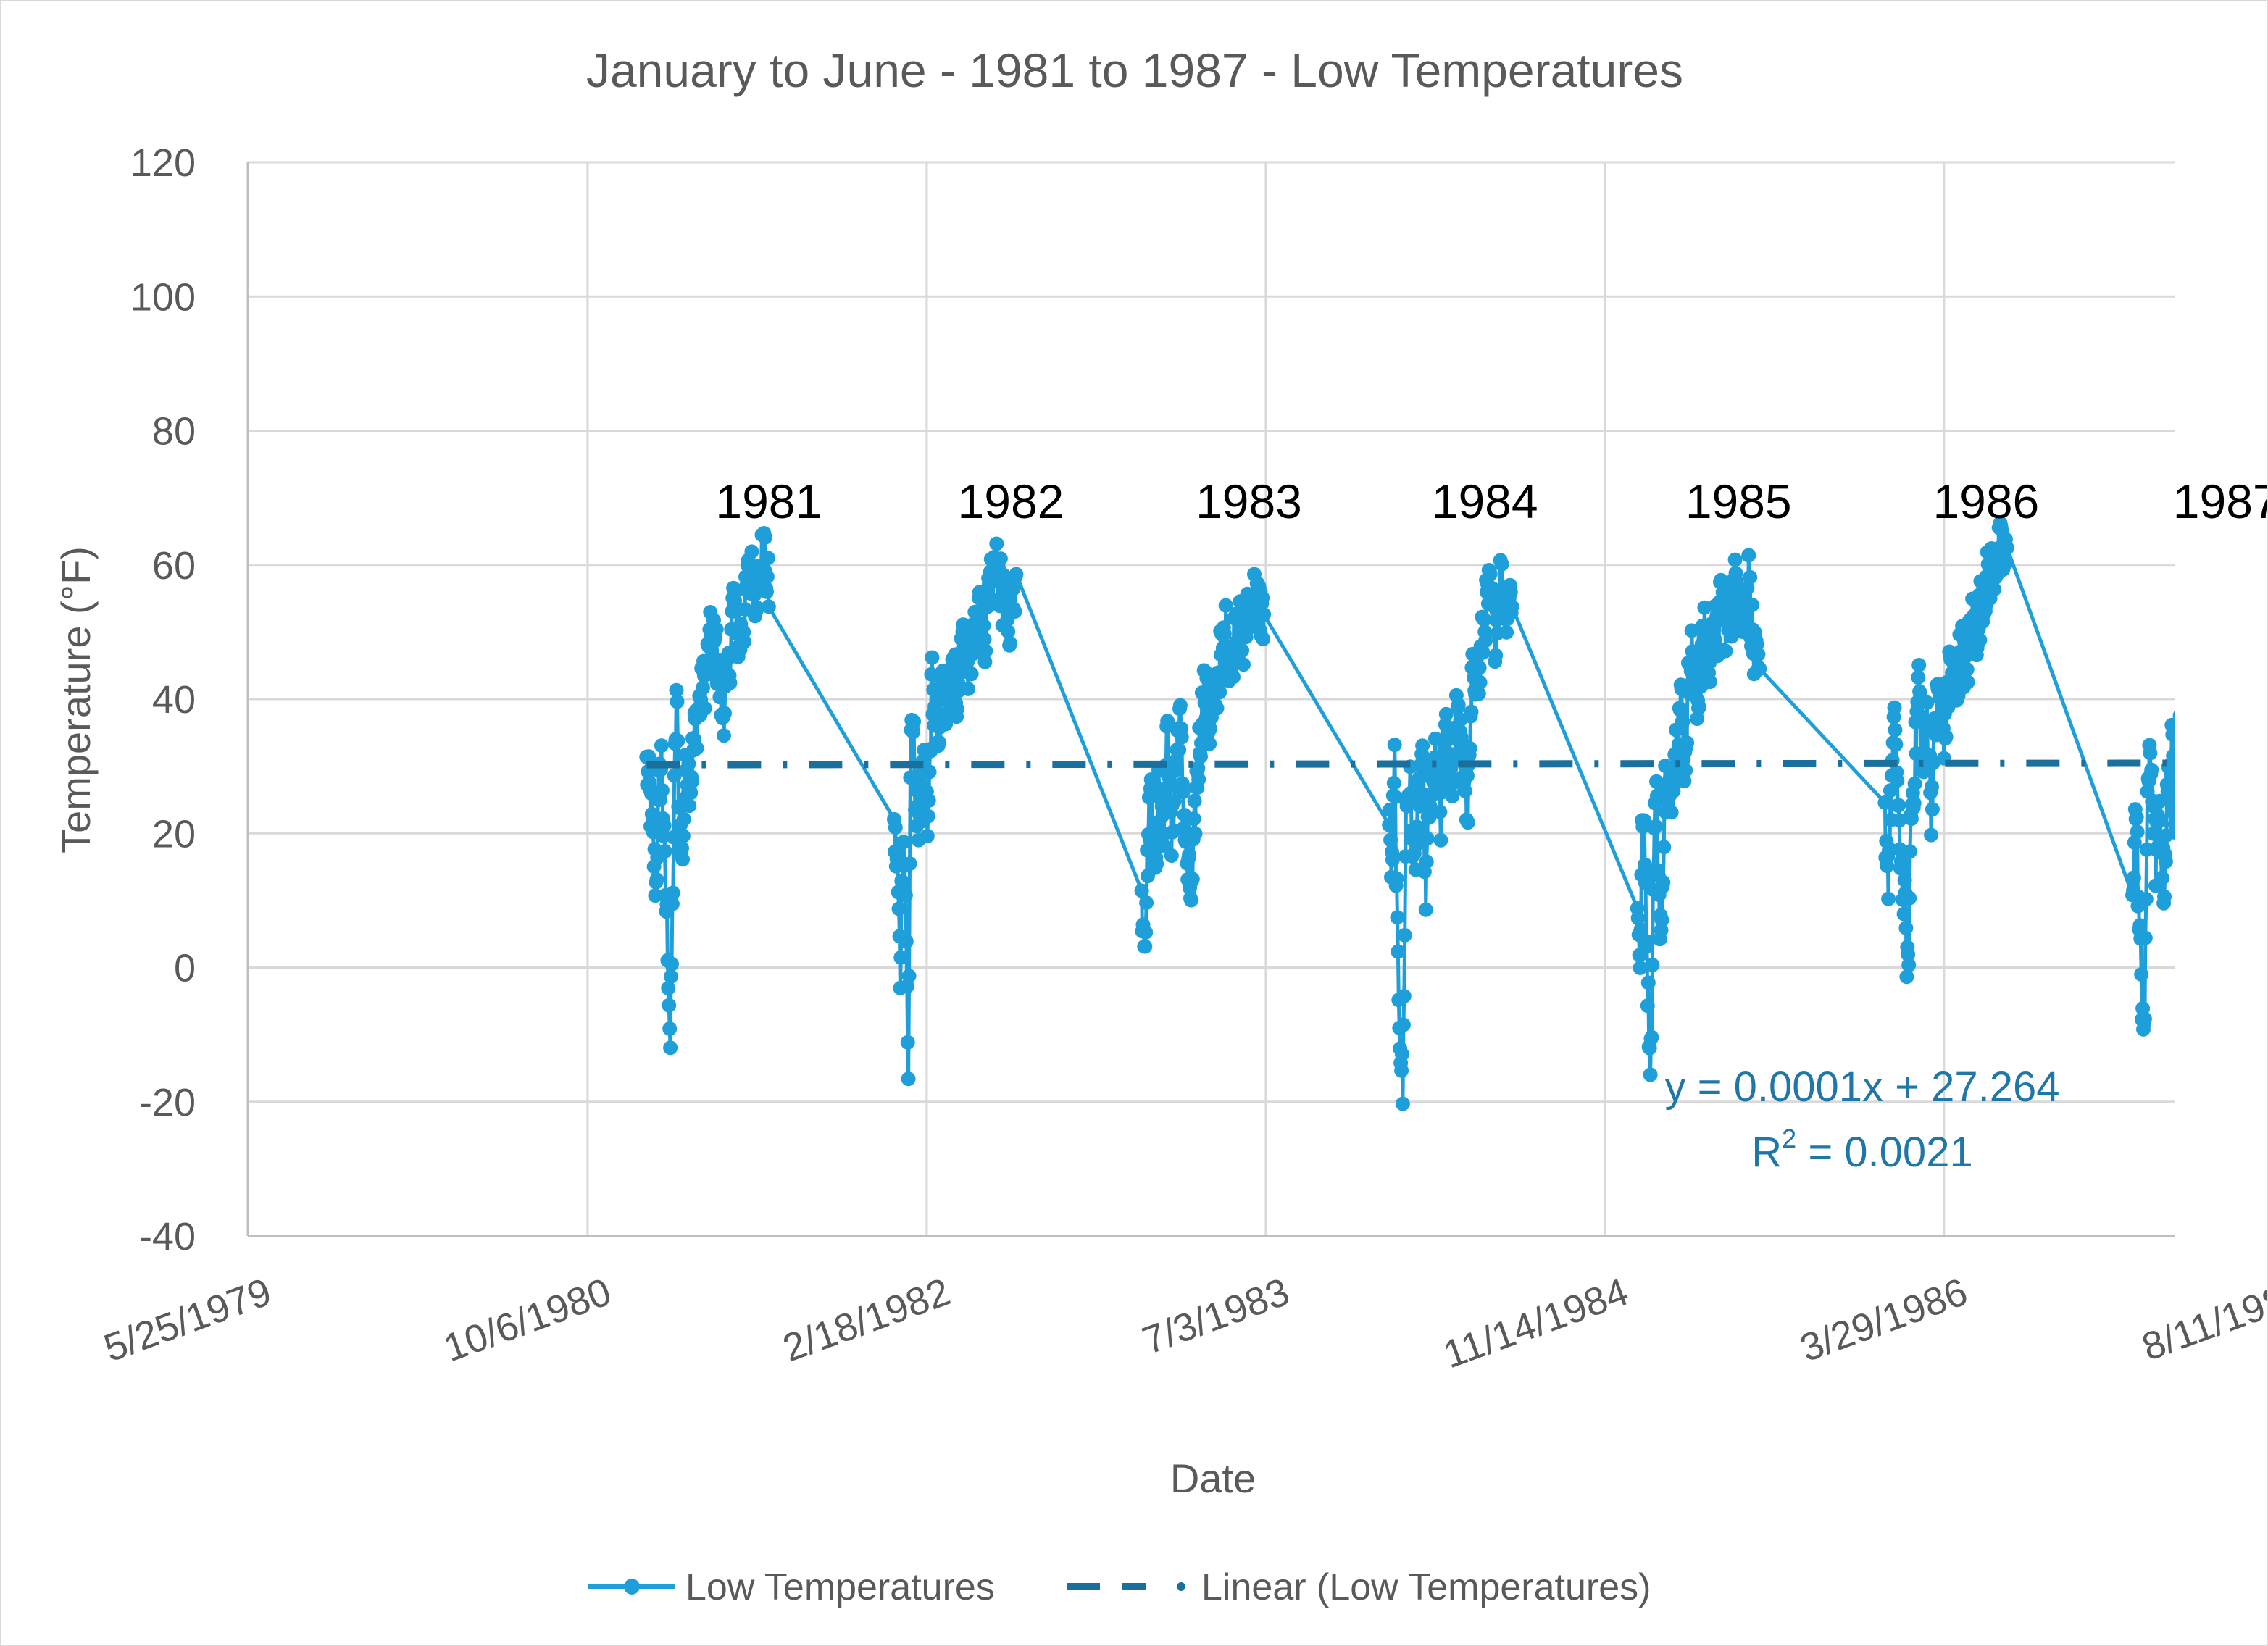  What do you see at coordinates (167, 1236) in the screenshot?
I see `y-tick-label: -40` at bounding box center [167, 1236].